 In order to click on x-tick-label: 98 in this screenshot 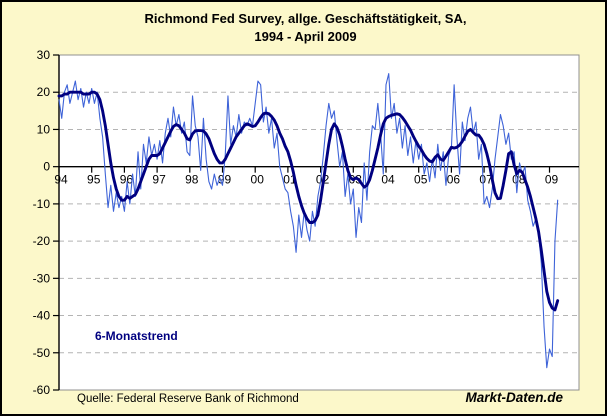, I will do `click(192, 180)`.